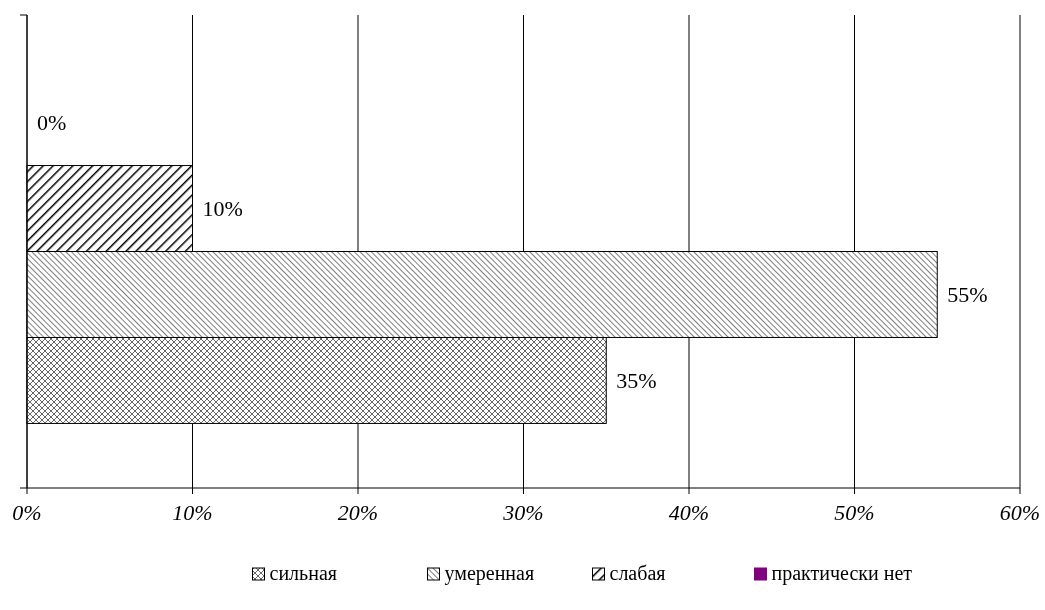 The image size is (1045, 610). Describe the element at coordinates (489, 573) in the screenshot. I see `legend-label: умеренная` at that location.